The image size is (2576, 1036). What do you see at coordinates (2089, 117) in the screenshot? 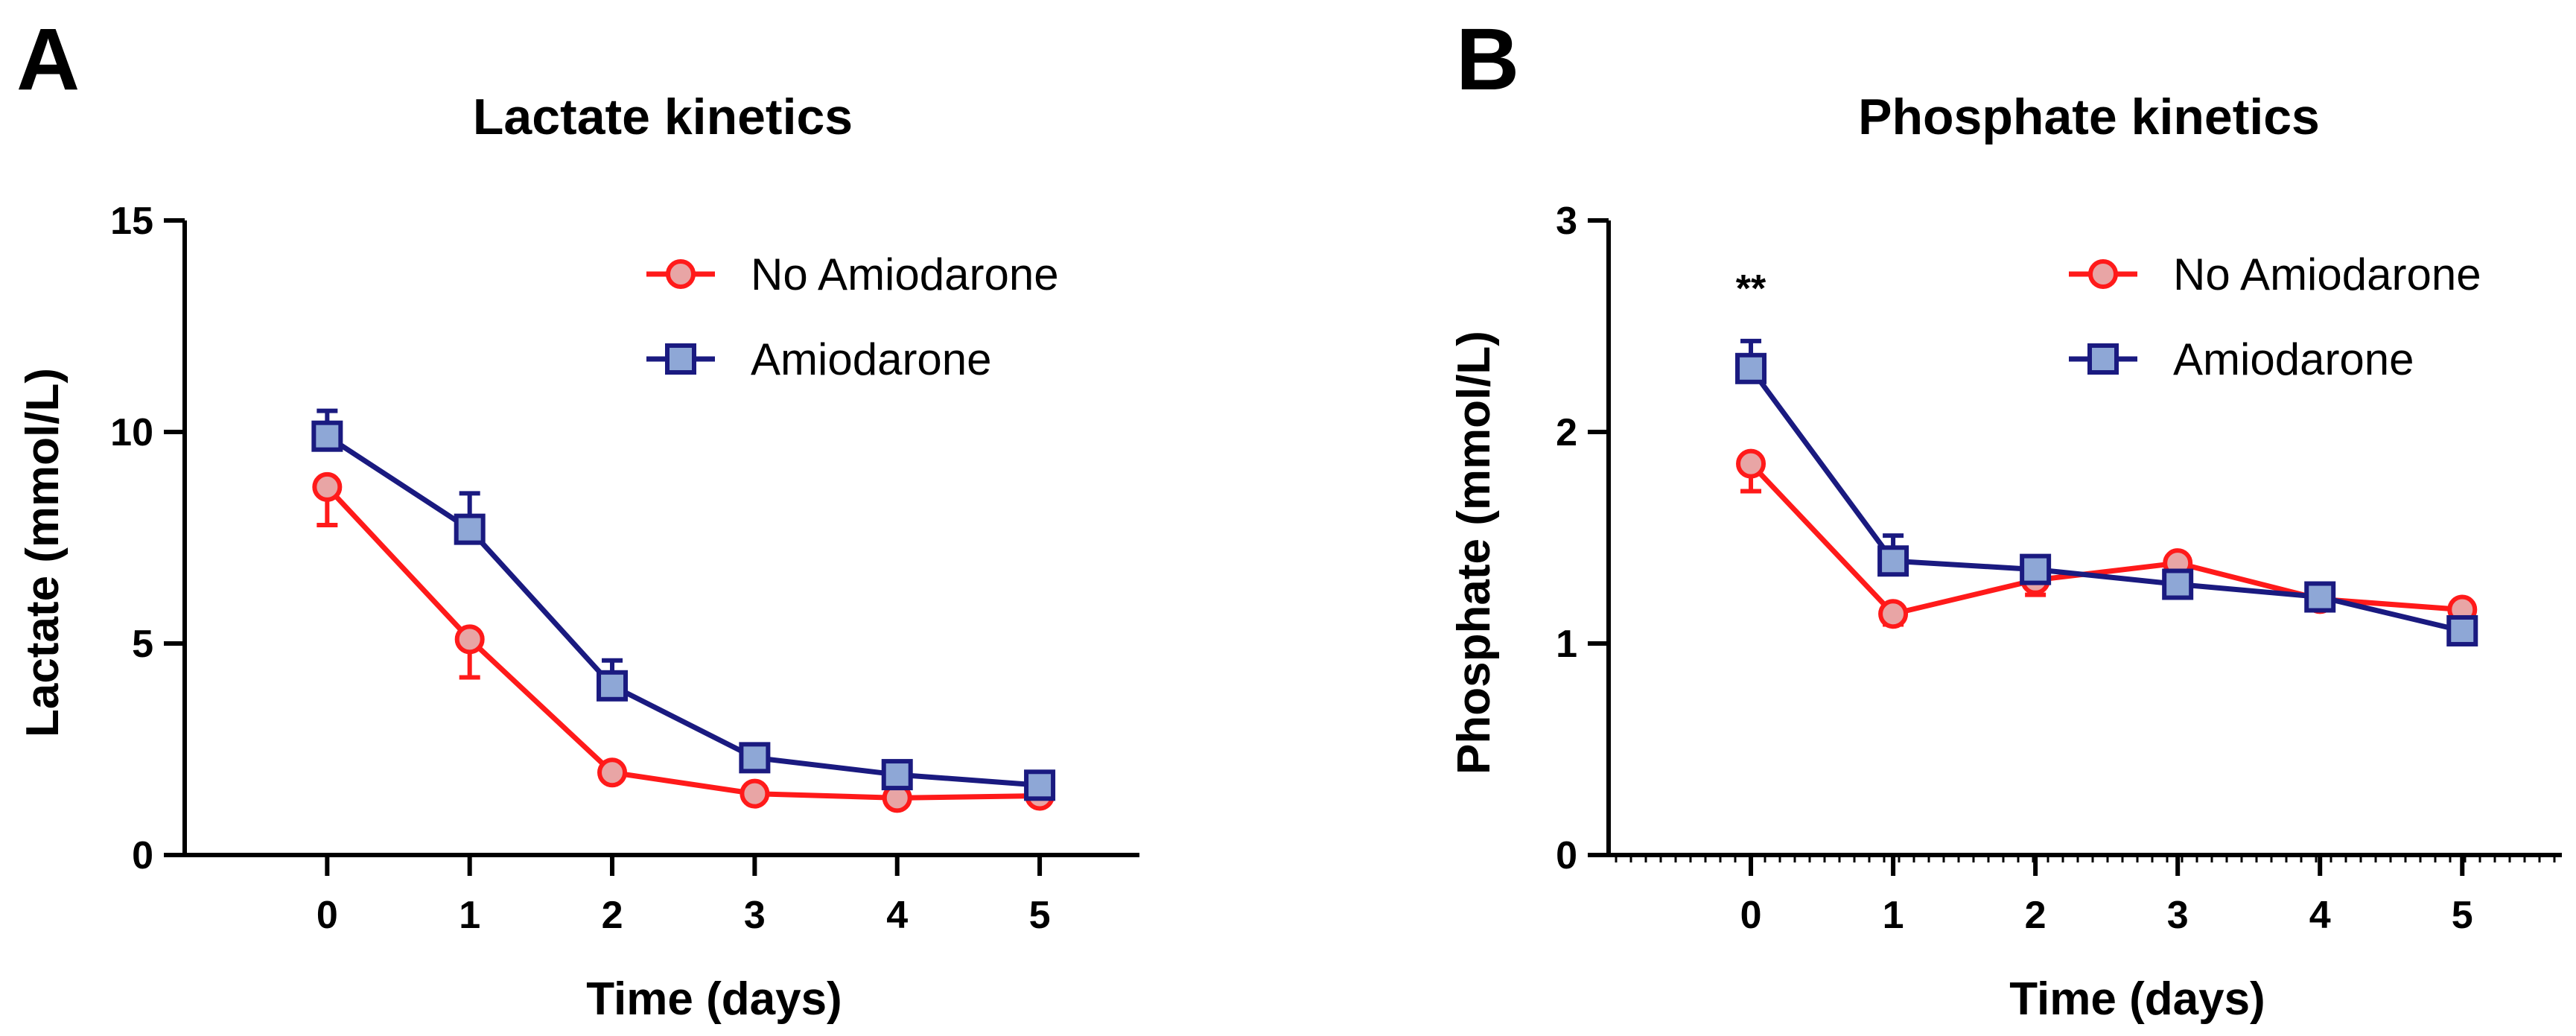
I see `chart-title: Phosphate kinetics` at bounding box center [2089, 117].